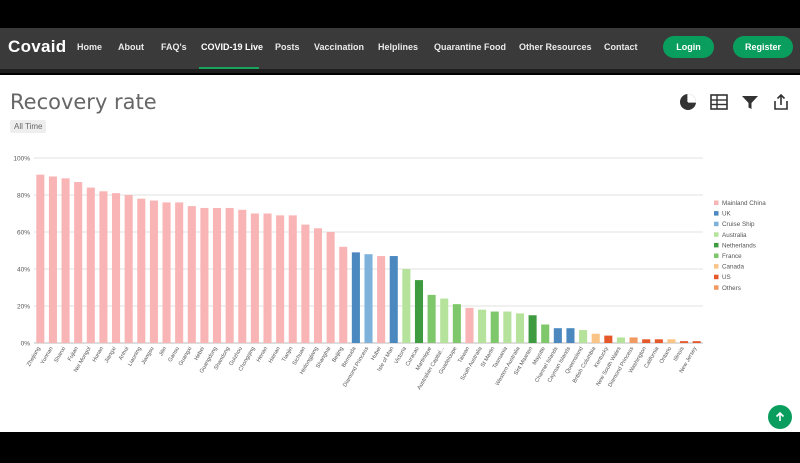  What do you see at coordinates (731, 288) in the screenshot?
I see `legend-label: Others` at bounding box center [731, 288].